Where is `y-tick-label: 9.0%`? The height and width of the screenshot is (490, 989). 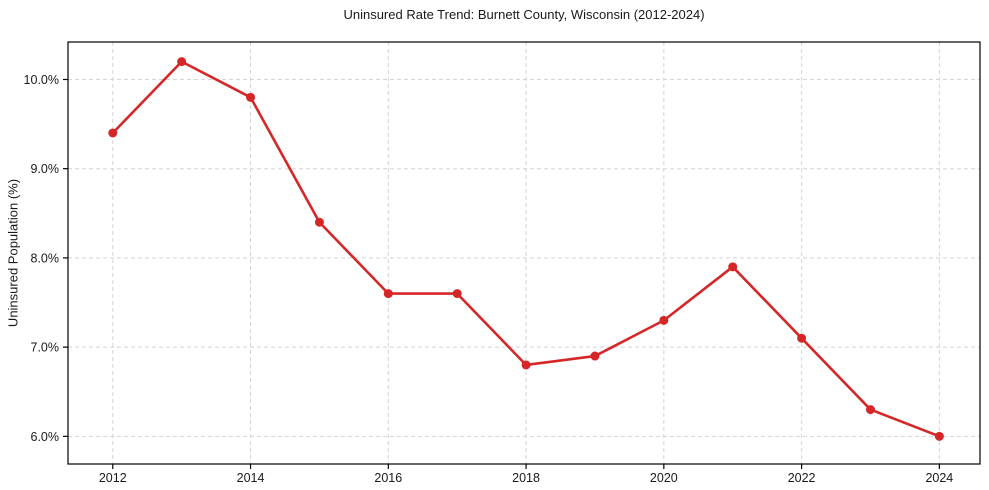
y-tick-label: 9.0% is located at coordinates (45, 169).